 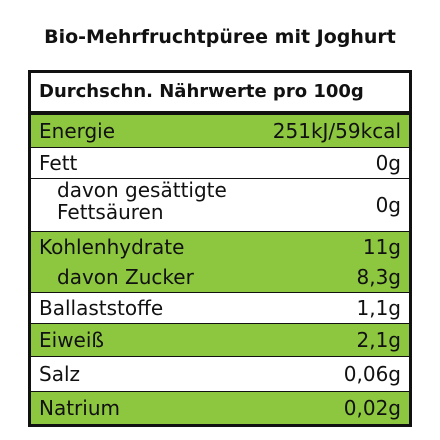 I want to click on table-row: davon Zucker 8,3g, so click(x=220, y=277).